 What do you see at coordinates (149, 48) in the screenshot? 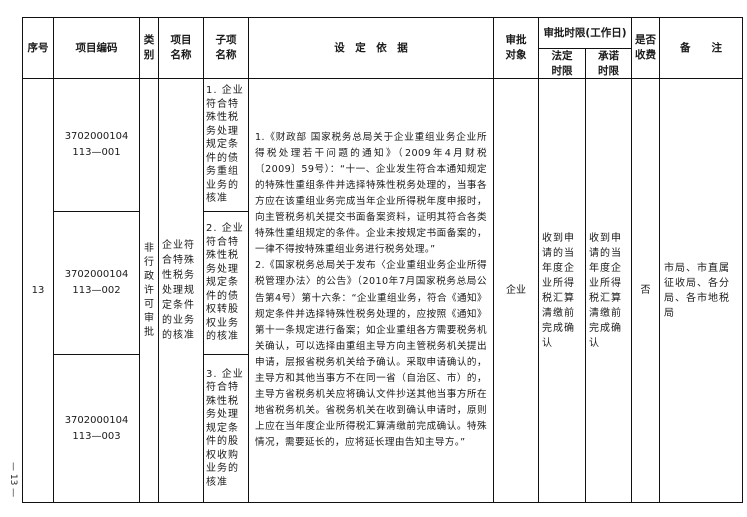
I see `header-category: 类别` at bounding box center [149, 48].